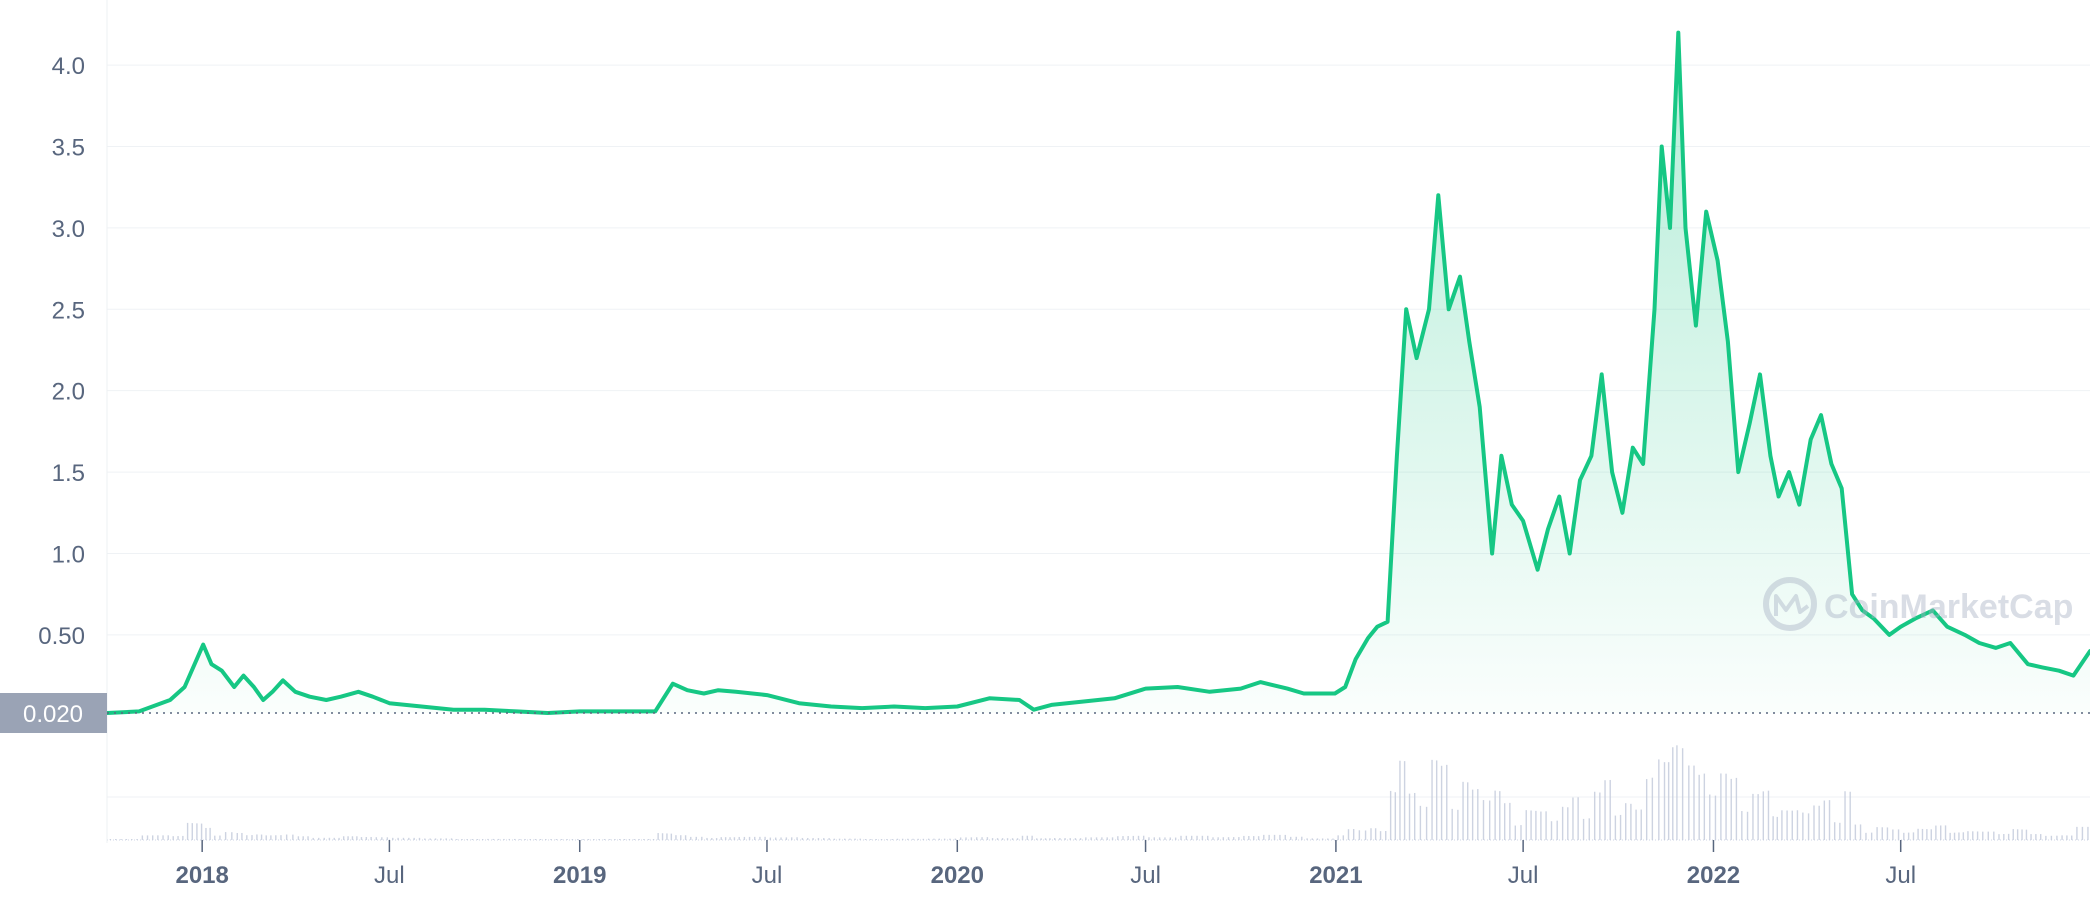 Image resolution: width=2090 pixels, height=905 pixels. Describe the element at coordinates (201, 875) in the screenshot. I see `x-tick-label: 2018` at that location.